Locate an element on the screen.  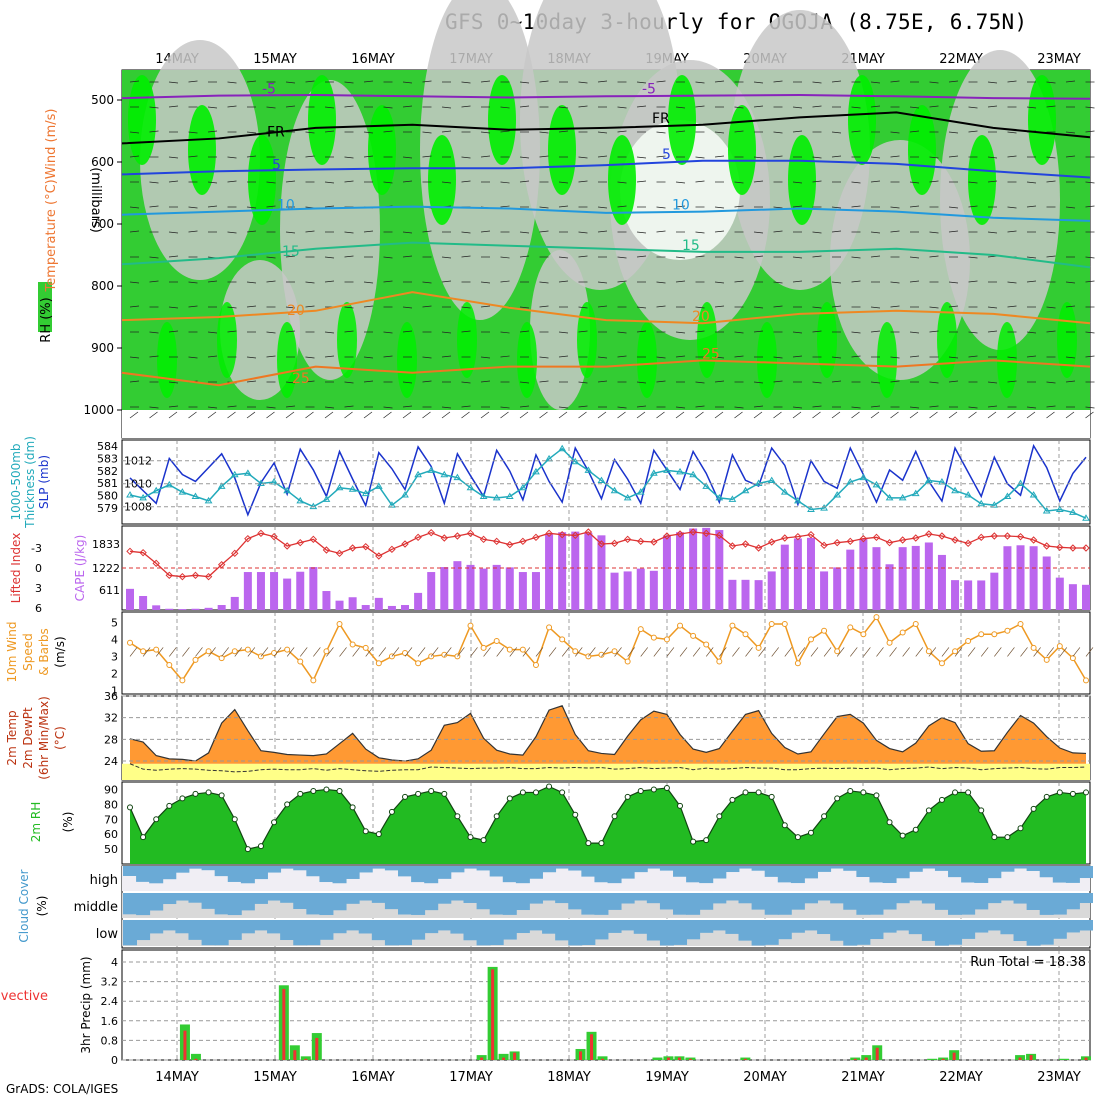
rh-moist-area is located at coordinates (322, 120).